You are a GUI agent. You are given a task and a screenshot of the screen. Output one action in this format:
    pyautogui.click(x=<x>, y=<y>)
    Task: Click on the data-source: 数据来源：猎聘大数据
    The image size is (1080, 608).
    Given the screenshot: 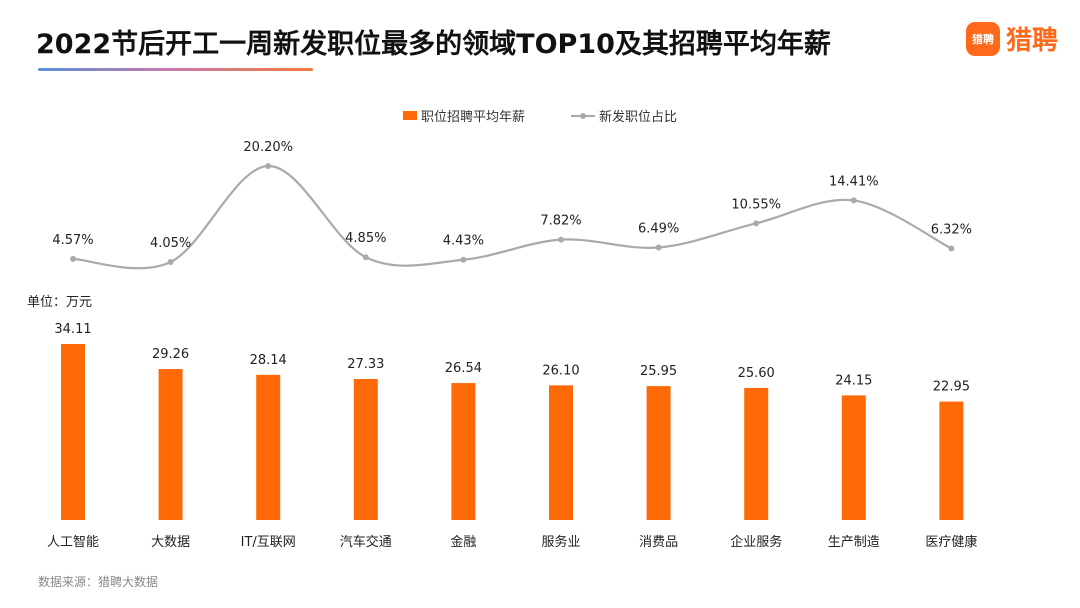 What is the action you would take?
    pyautogui.click(x=98, y=582)
    